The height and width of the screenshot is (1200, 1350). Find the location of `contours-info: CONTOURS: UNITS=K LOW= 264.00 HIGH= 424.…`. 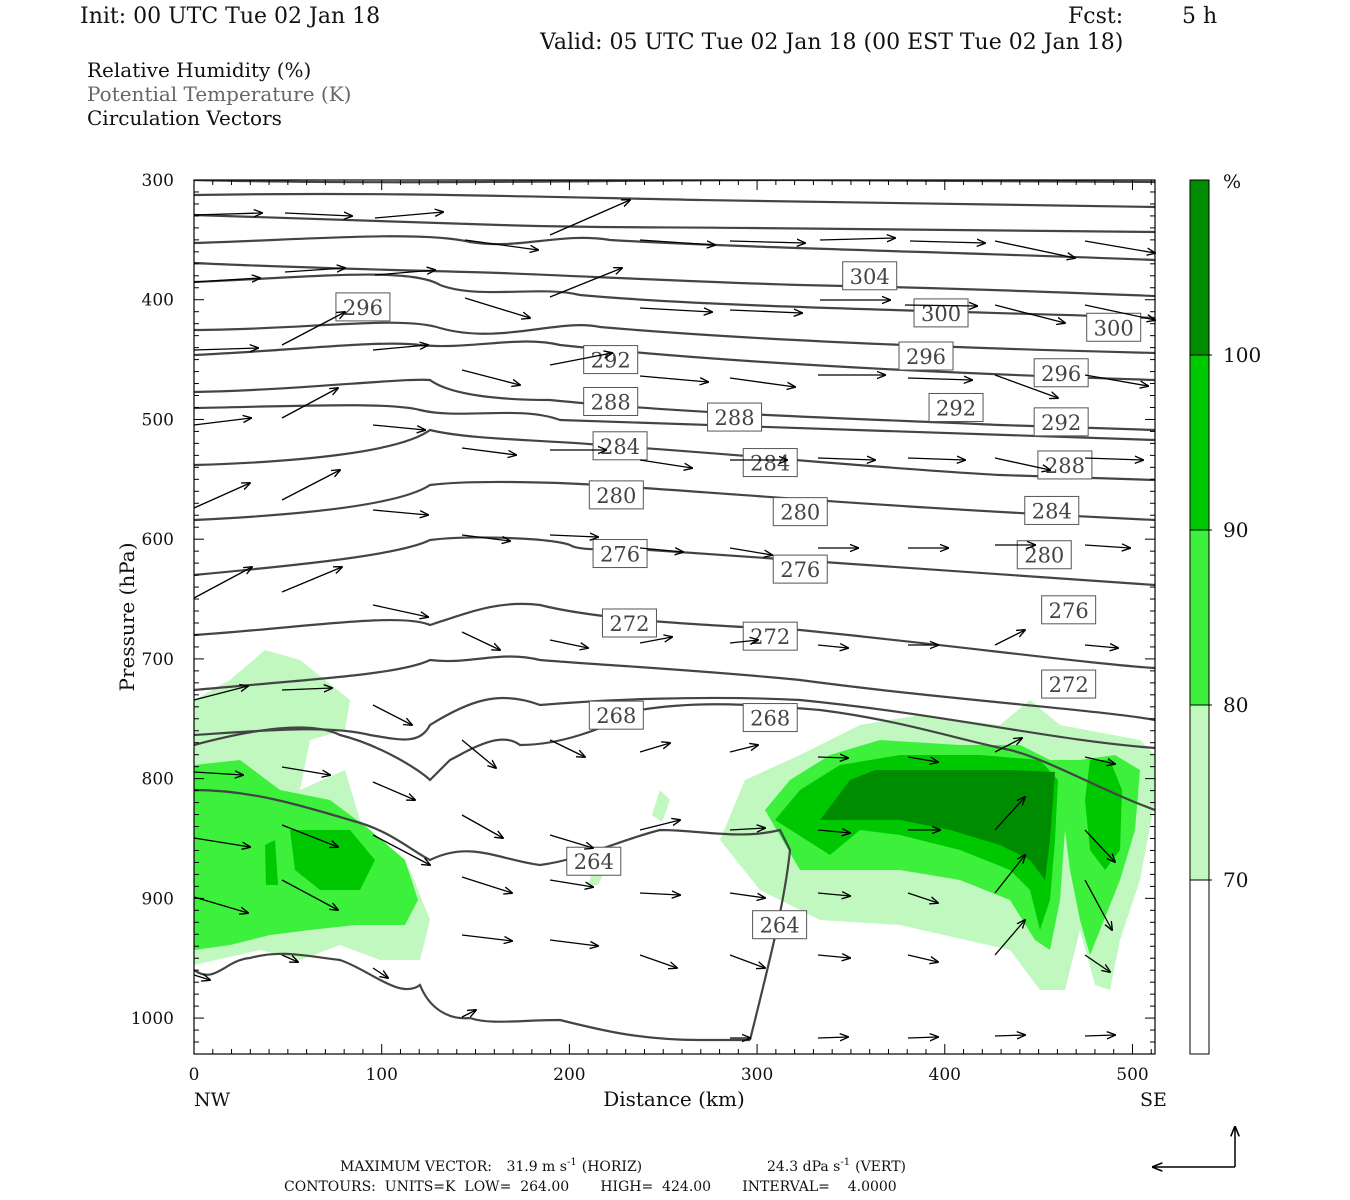

contours-info: CONTOURS: UNITS=K LOW= 264.00 HIGH= 424.… is located at coordinates (590, 1187).